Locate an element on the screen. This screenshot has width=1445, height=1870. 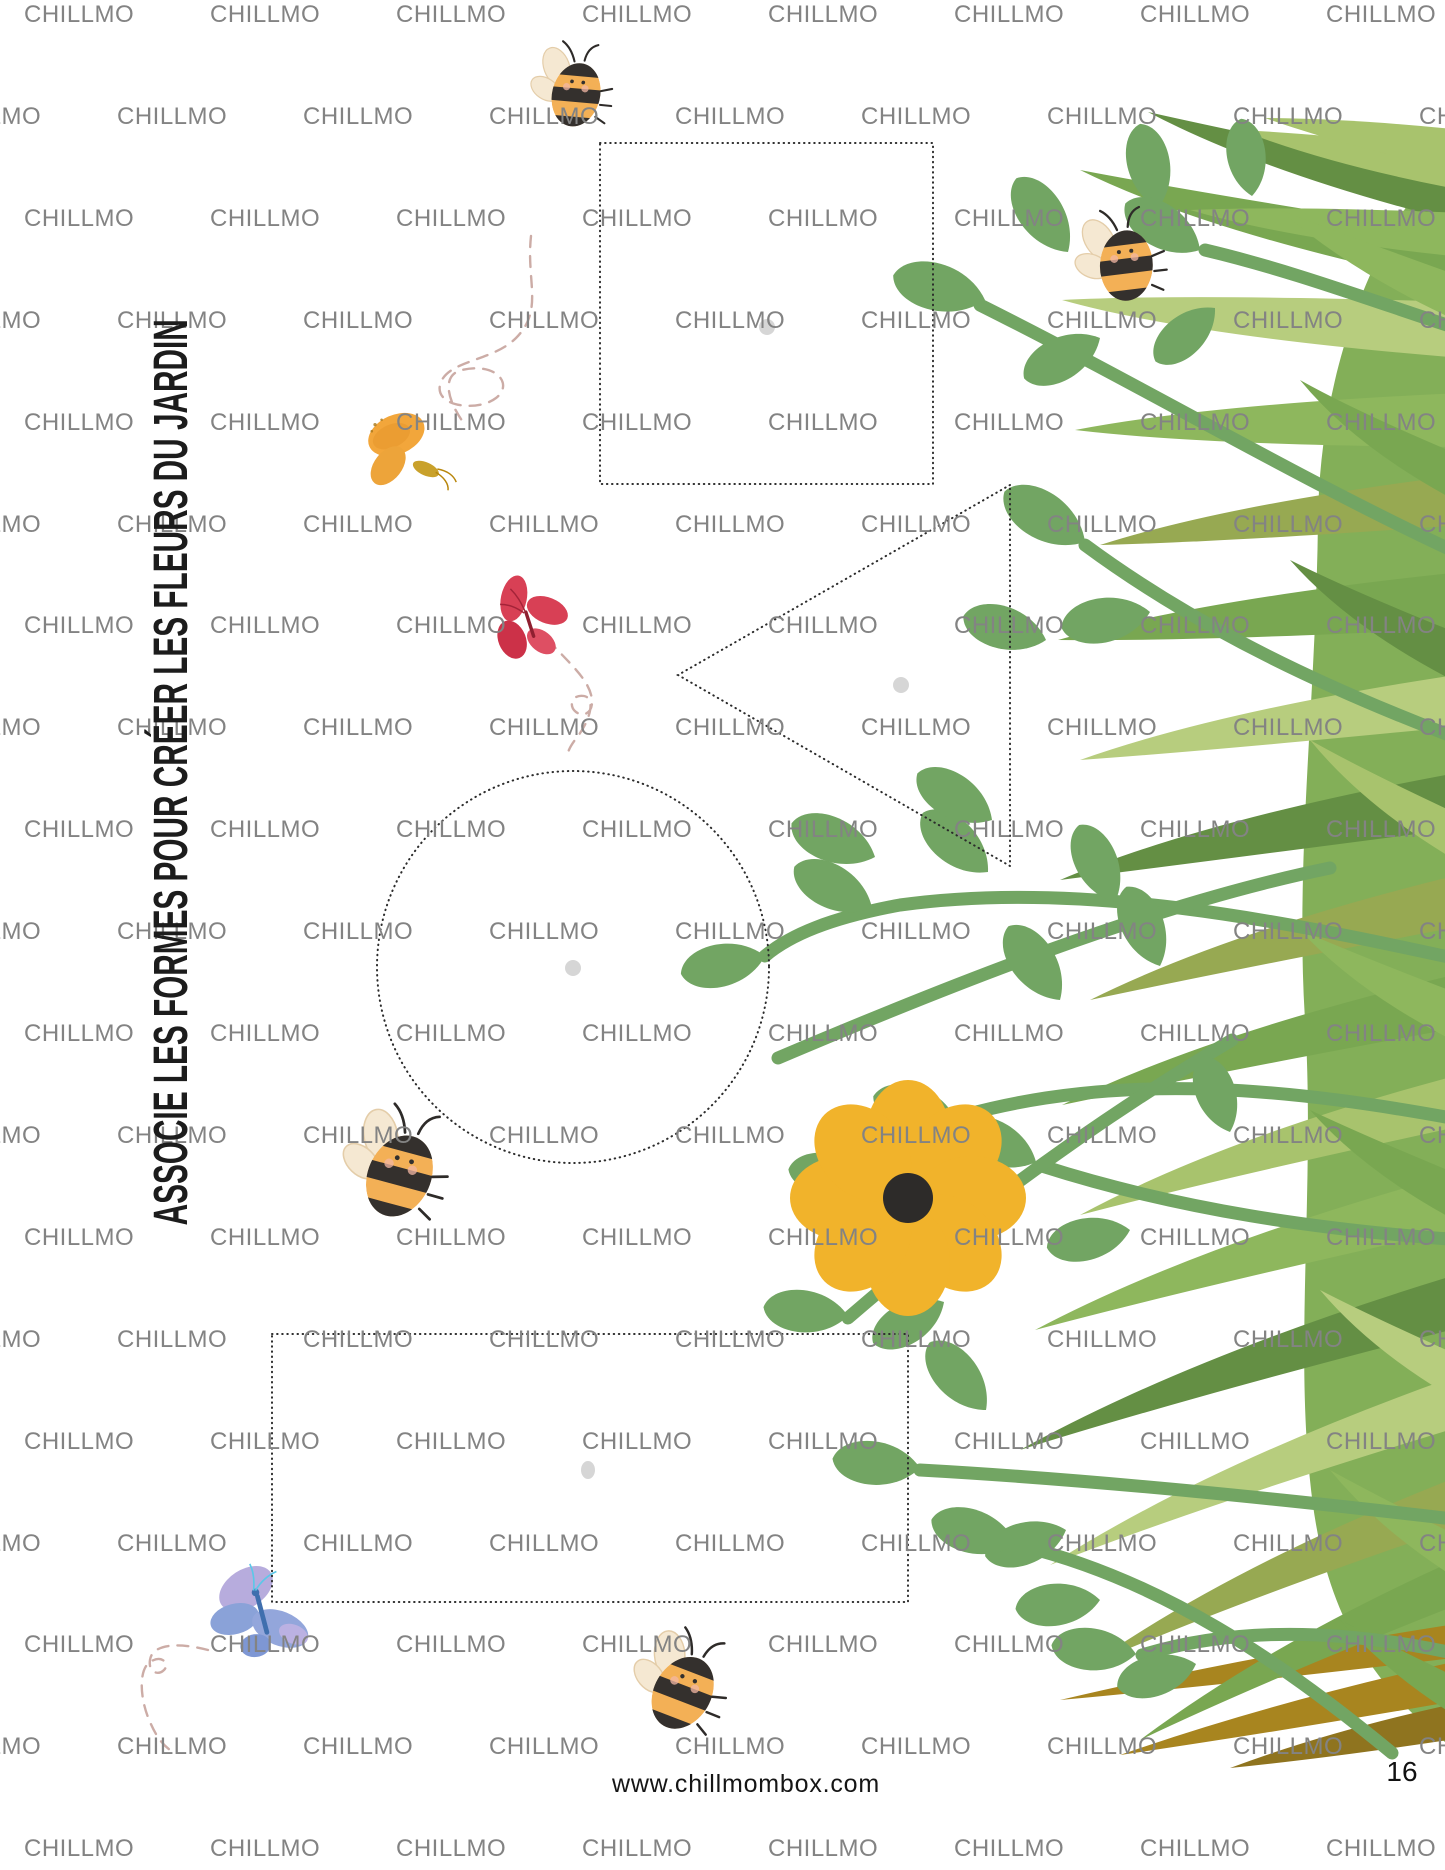
rectangle-outline is located at coordinates (590, 1468).